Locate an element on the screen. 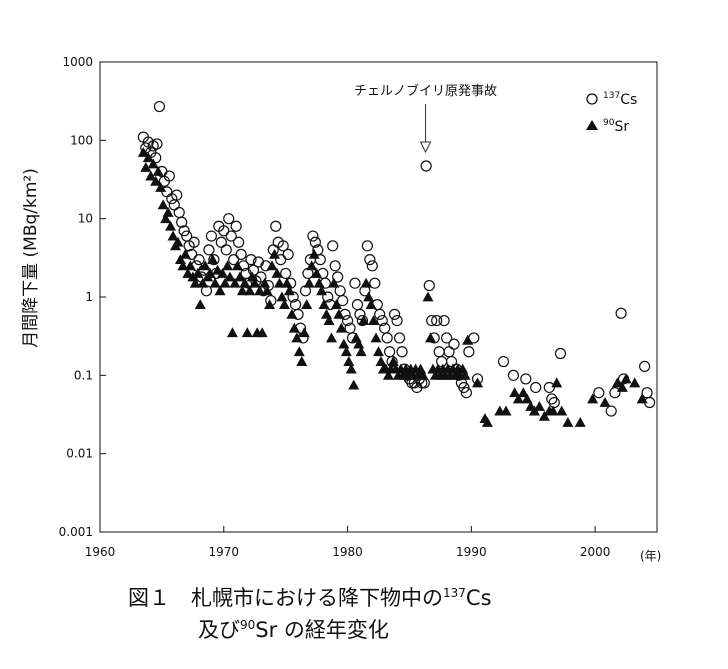 The image size is (728, 669). y-tick-label-0: 1000 is located at coordinates (77, 62).